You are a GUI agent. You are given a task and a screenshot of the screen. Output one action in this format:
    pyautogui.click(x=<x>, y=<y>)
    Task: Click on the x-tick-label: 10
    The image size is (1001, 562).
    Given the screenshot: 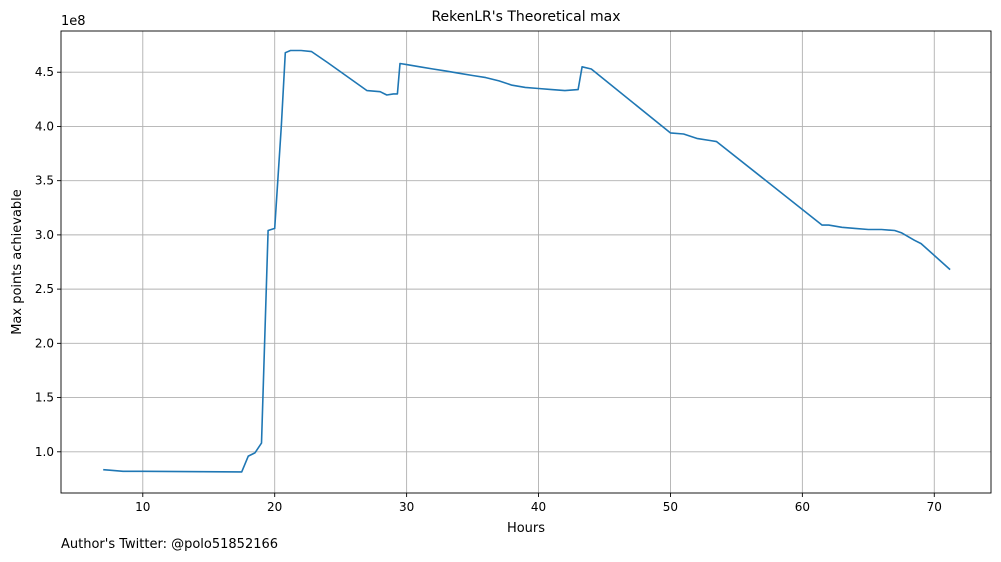 What is the action you would take?
    pyautogui.click(x=142, y=507)
    